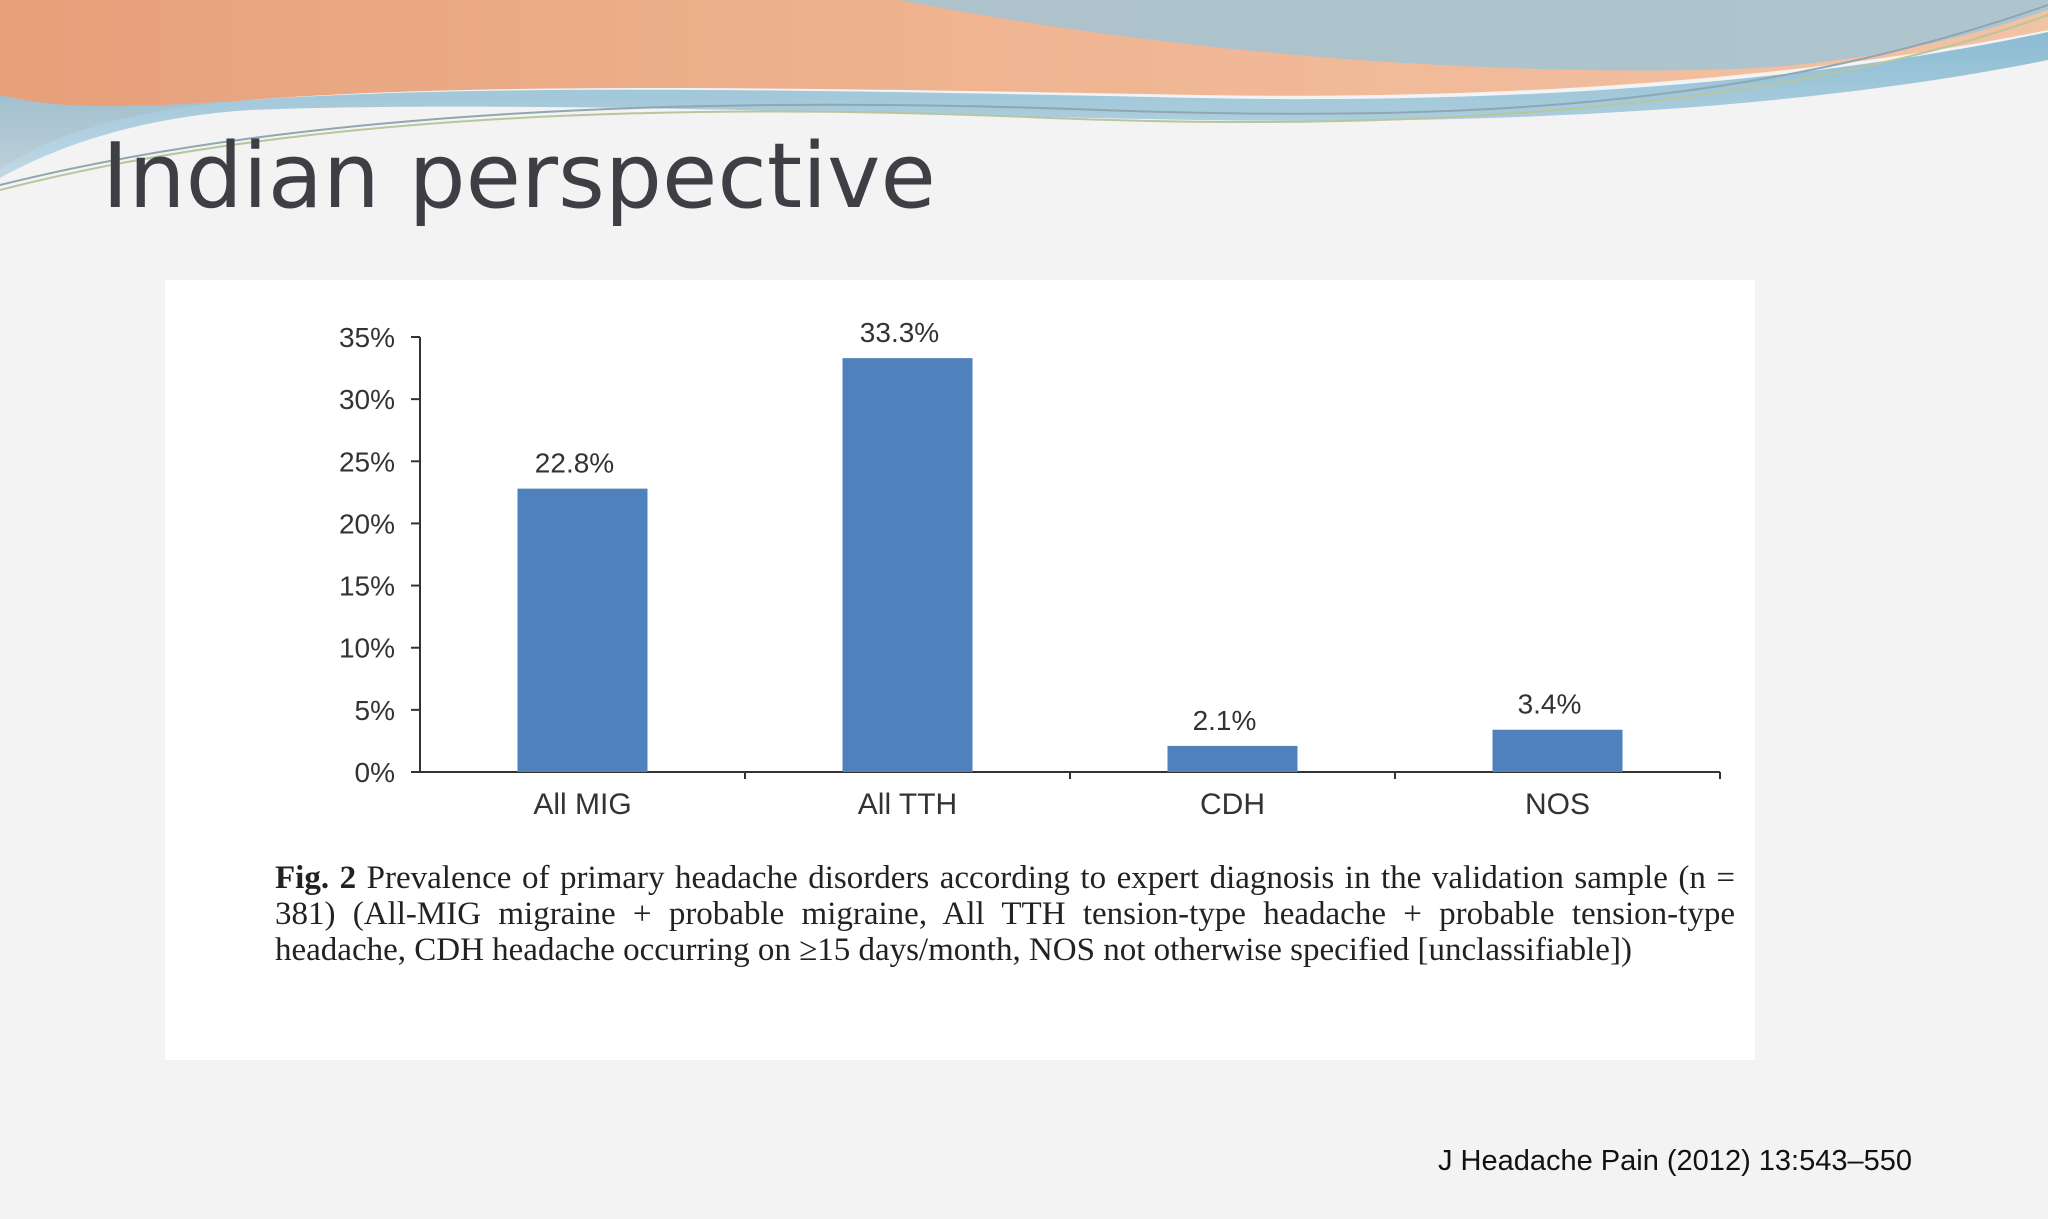 This screenshot has width=2048, height=1219. What do you see at coordinates (574, 463) in the screenshot?
I see `data-label: 22.8%` at bounding box center [574, 463].